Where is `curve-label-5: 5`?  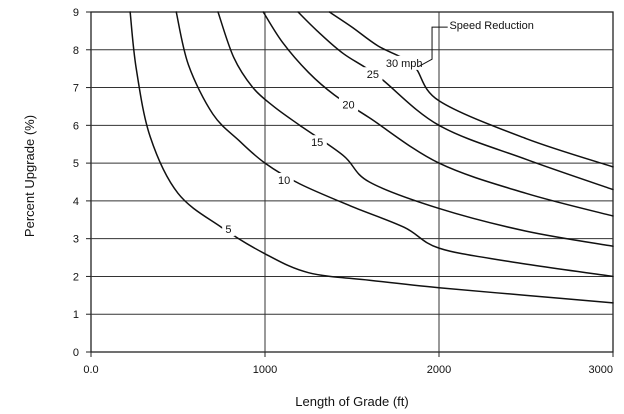 curve-label-5: 5 is located at coordinates (228, 230).